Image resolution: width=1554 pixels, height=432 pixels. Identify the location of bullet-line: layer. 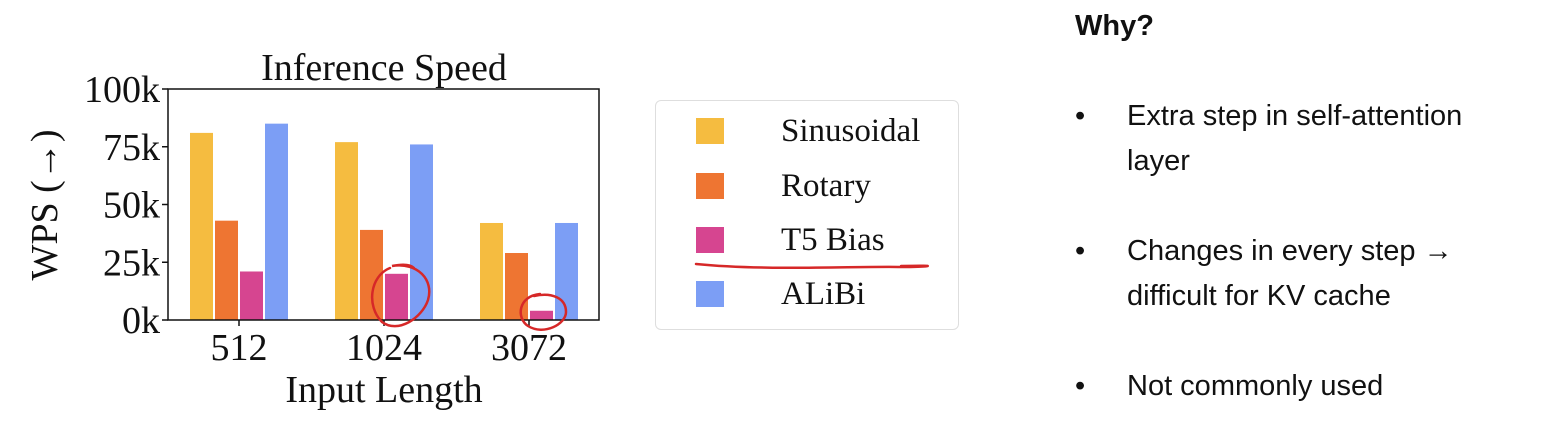
(1158, 161).